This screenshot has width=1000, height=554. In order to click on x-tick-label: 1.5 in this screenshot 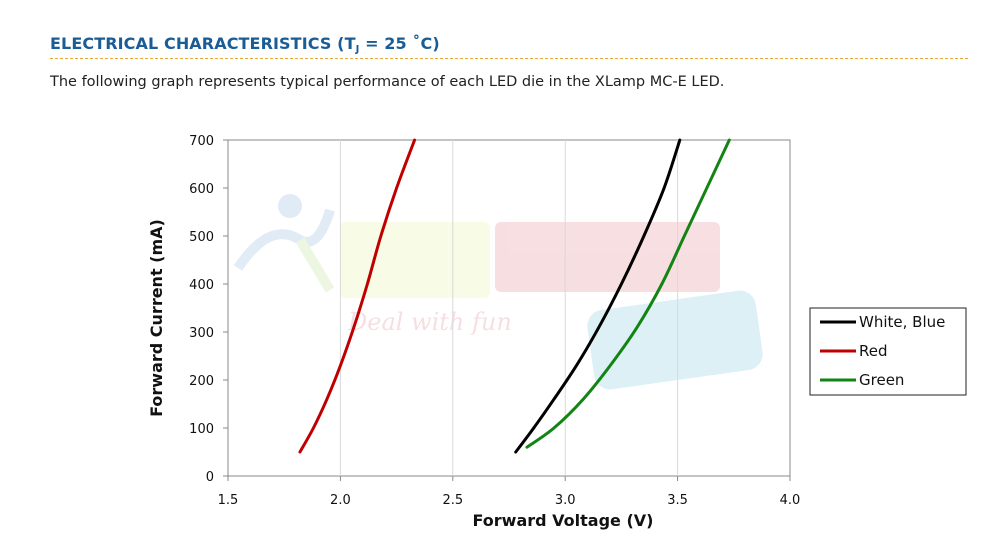, I will do `click(228, 500)`.